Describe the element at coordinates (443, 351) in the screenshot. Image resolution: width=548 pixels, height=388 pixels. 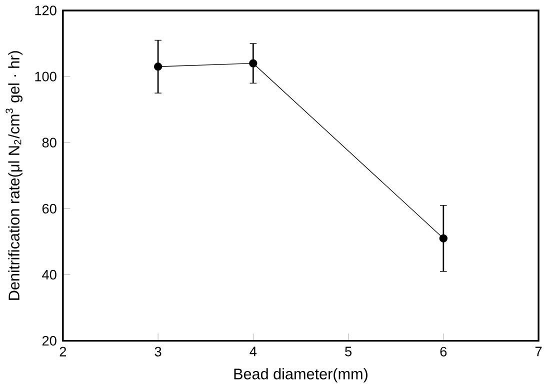
I see `x-tick-label: 6` at that location.